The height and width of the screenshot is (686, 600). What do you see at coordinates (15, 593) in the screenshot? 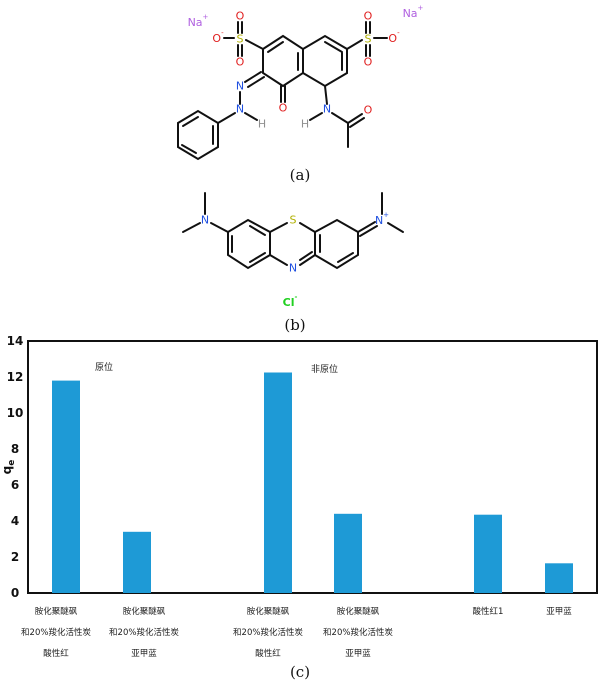
I see `y-tick-label: 0` at bounding box center [15, 593].